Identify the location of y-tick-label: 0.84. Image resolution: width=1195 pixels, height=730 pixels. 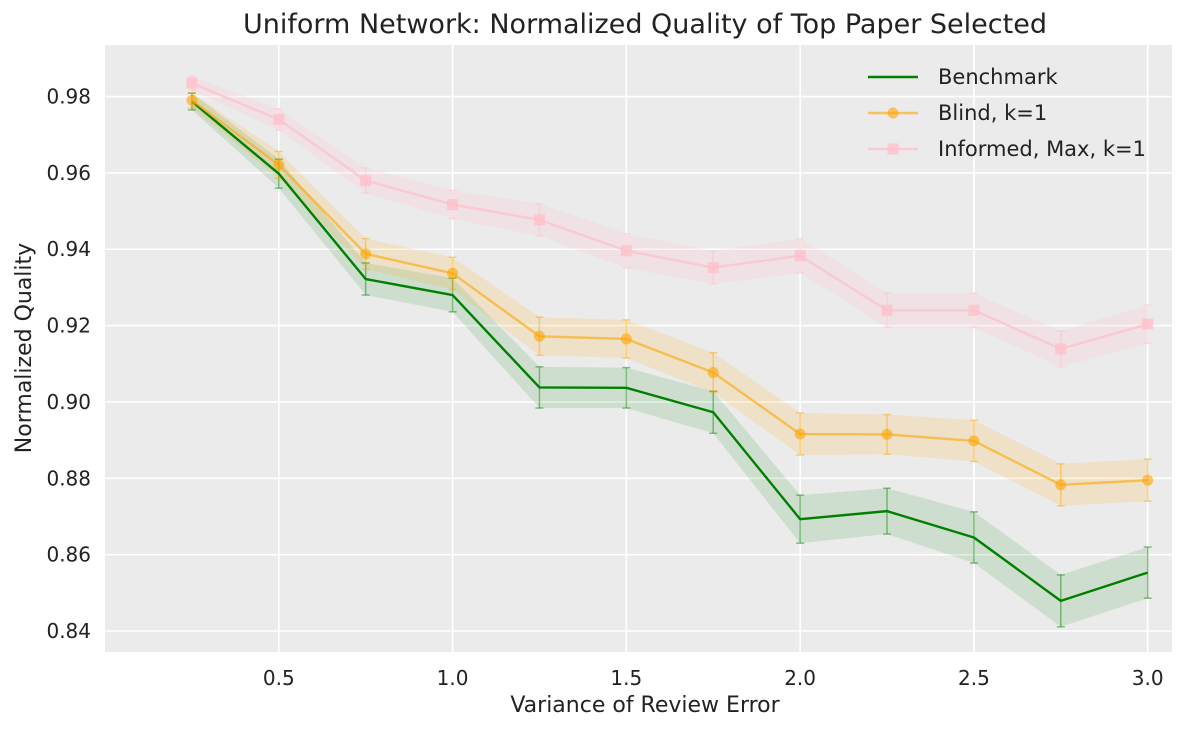
(68, 631).